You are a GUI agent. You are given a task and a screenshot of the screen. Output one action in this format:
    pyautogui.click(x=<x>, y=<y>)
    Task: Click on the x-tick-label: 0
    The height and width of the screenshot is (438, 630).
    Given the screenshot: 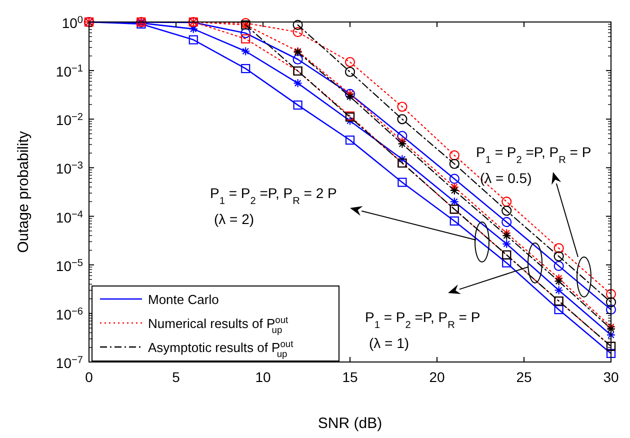 What is the action you would take?
    pyautogui.click(x=89, y=377)
    